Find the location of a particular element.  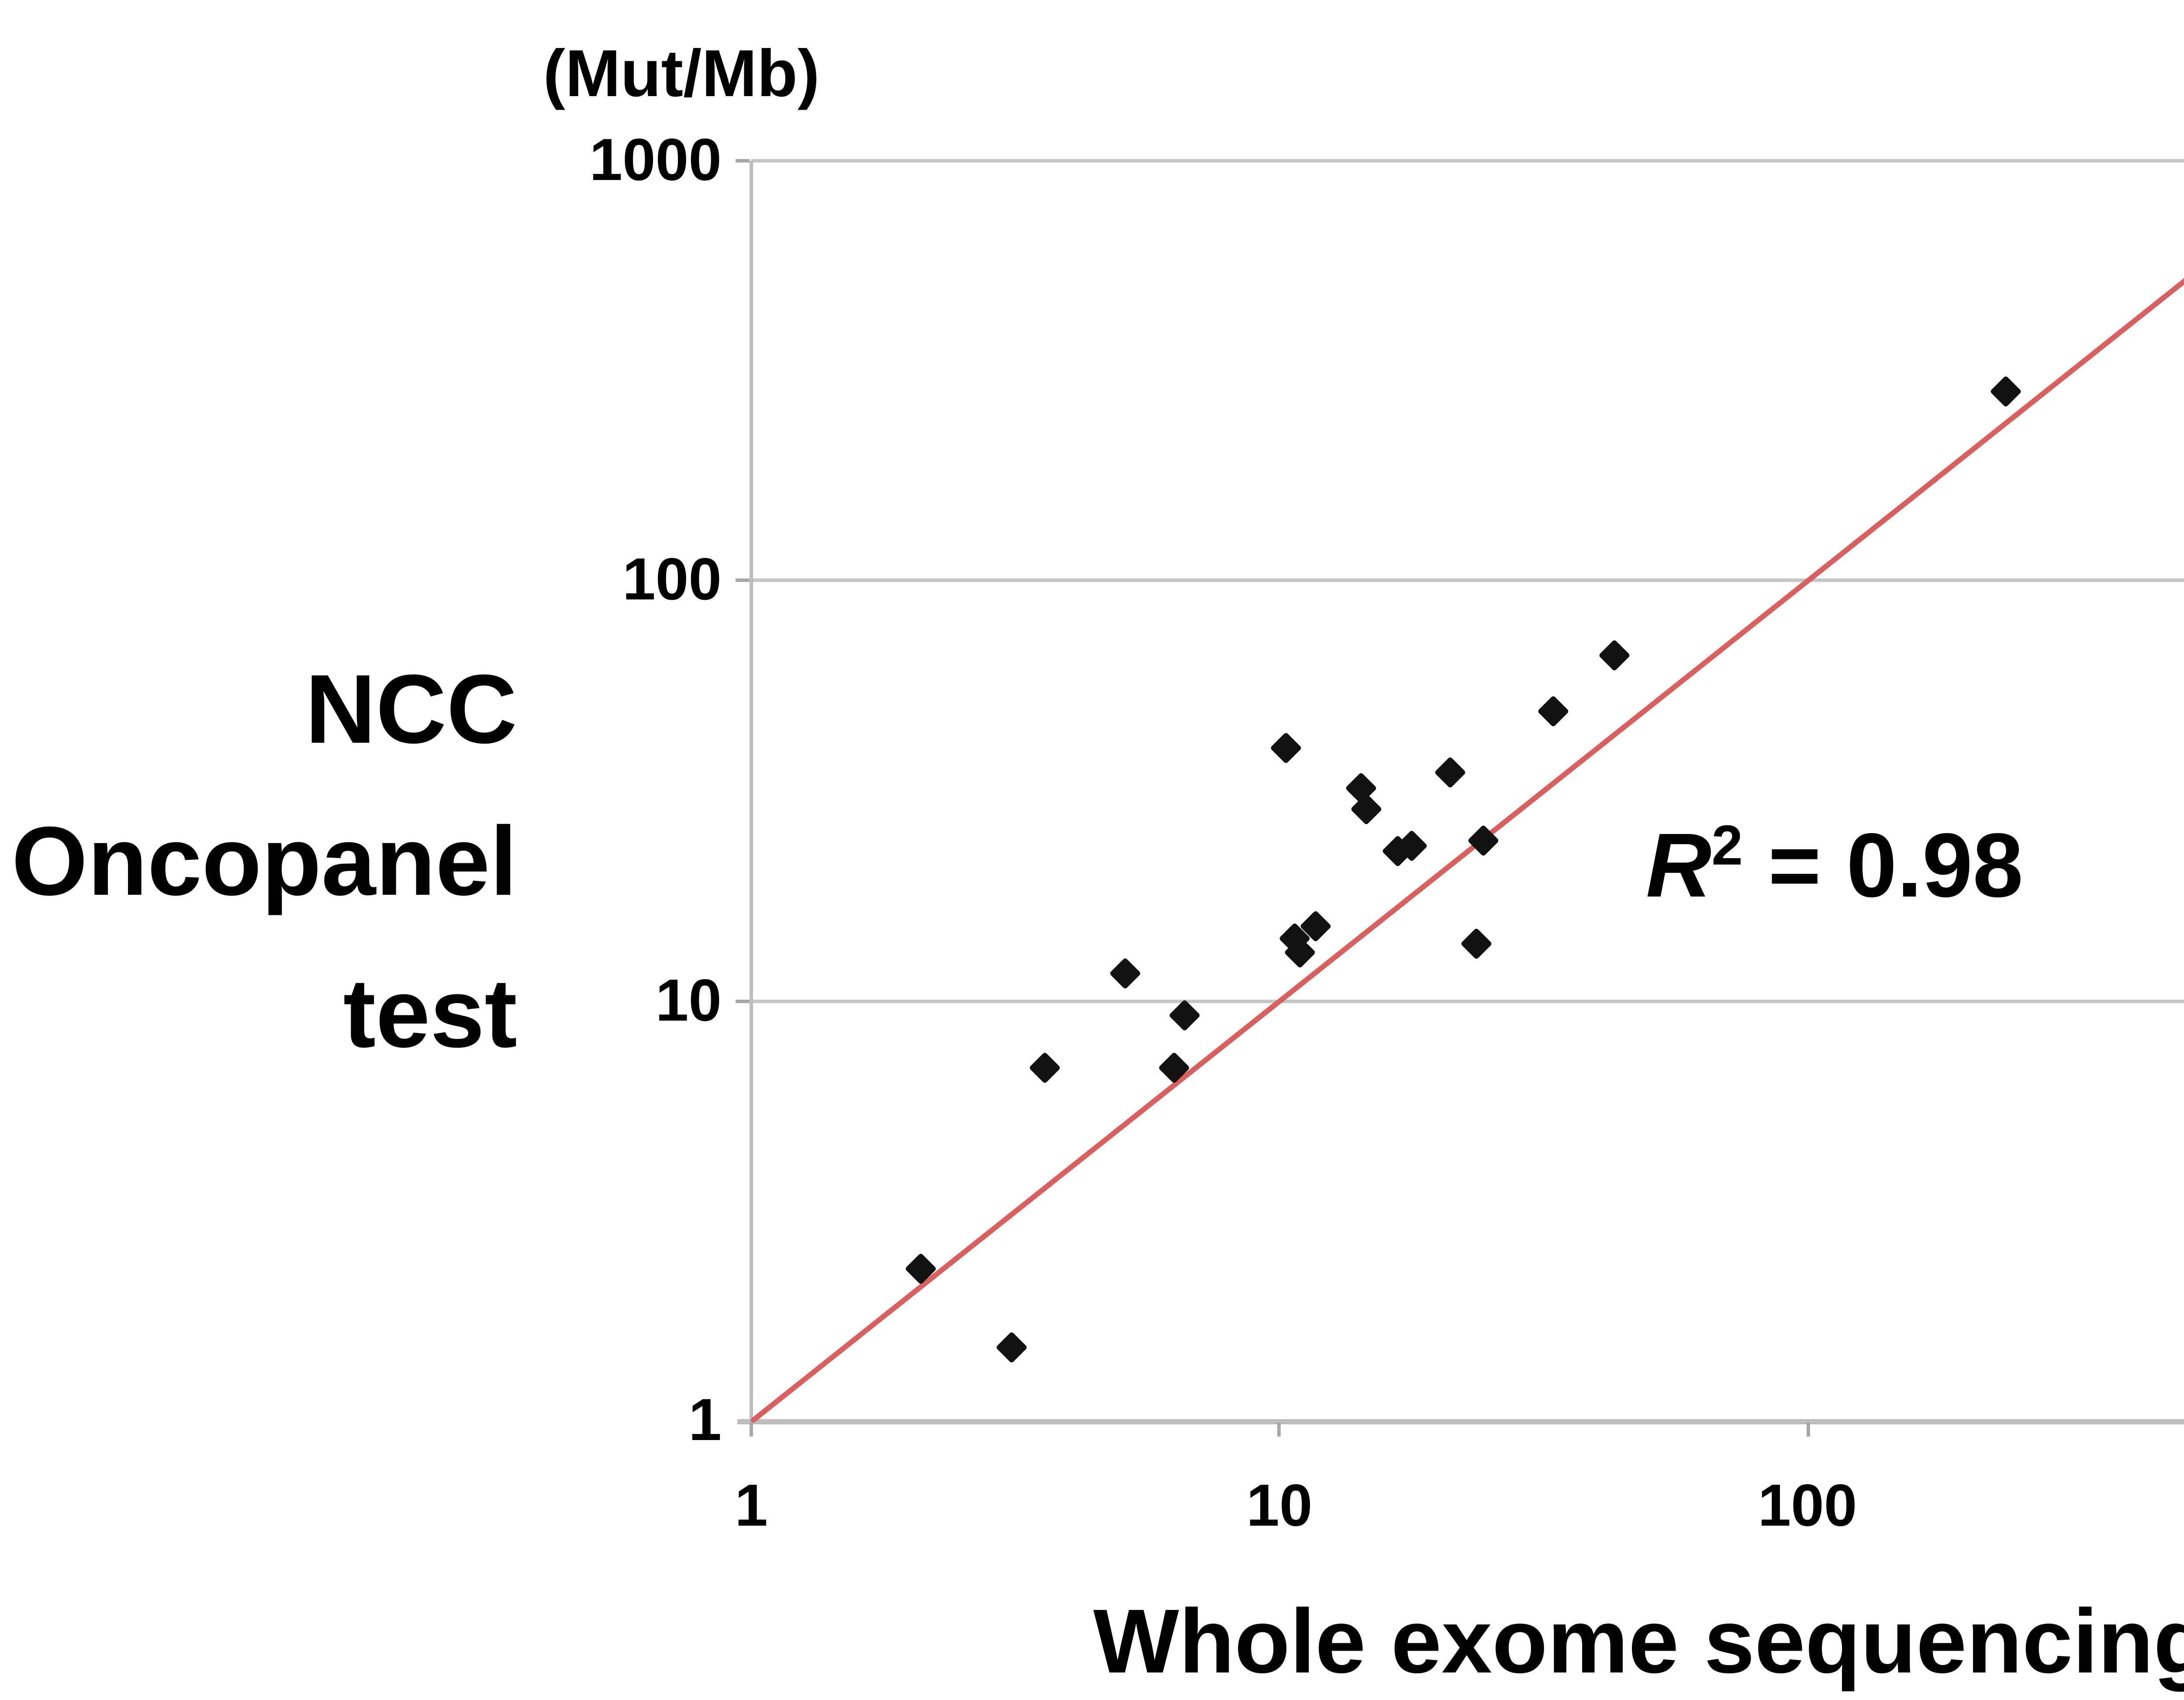

y-axis-unit-label: (Mut/Mb) is located at coordinates (681, 75).